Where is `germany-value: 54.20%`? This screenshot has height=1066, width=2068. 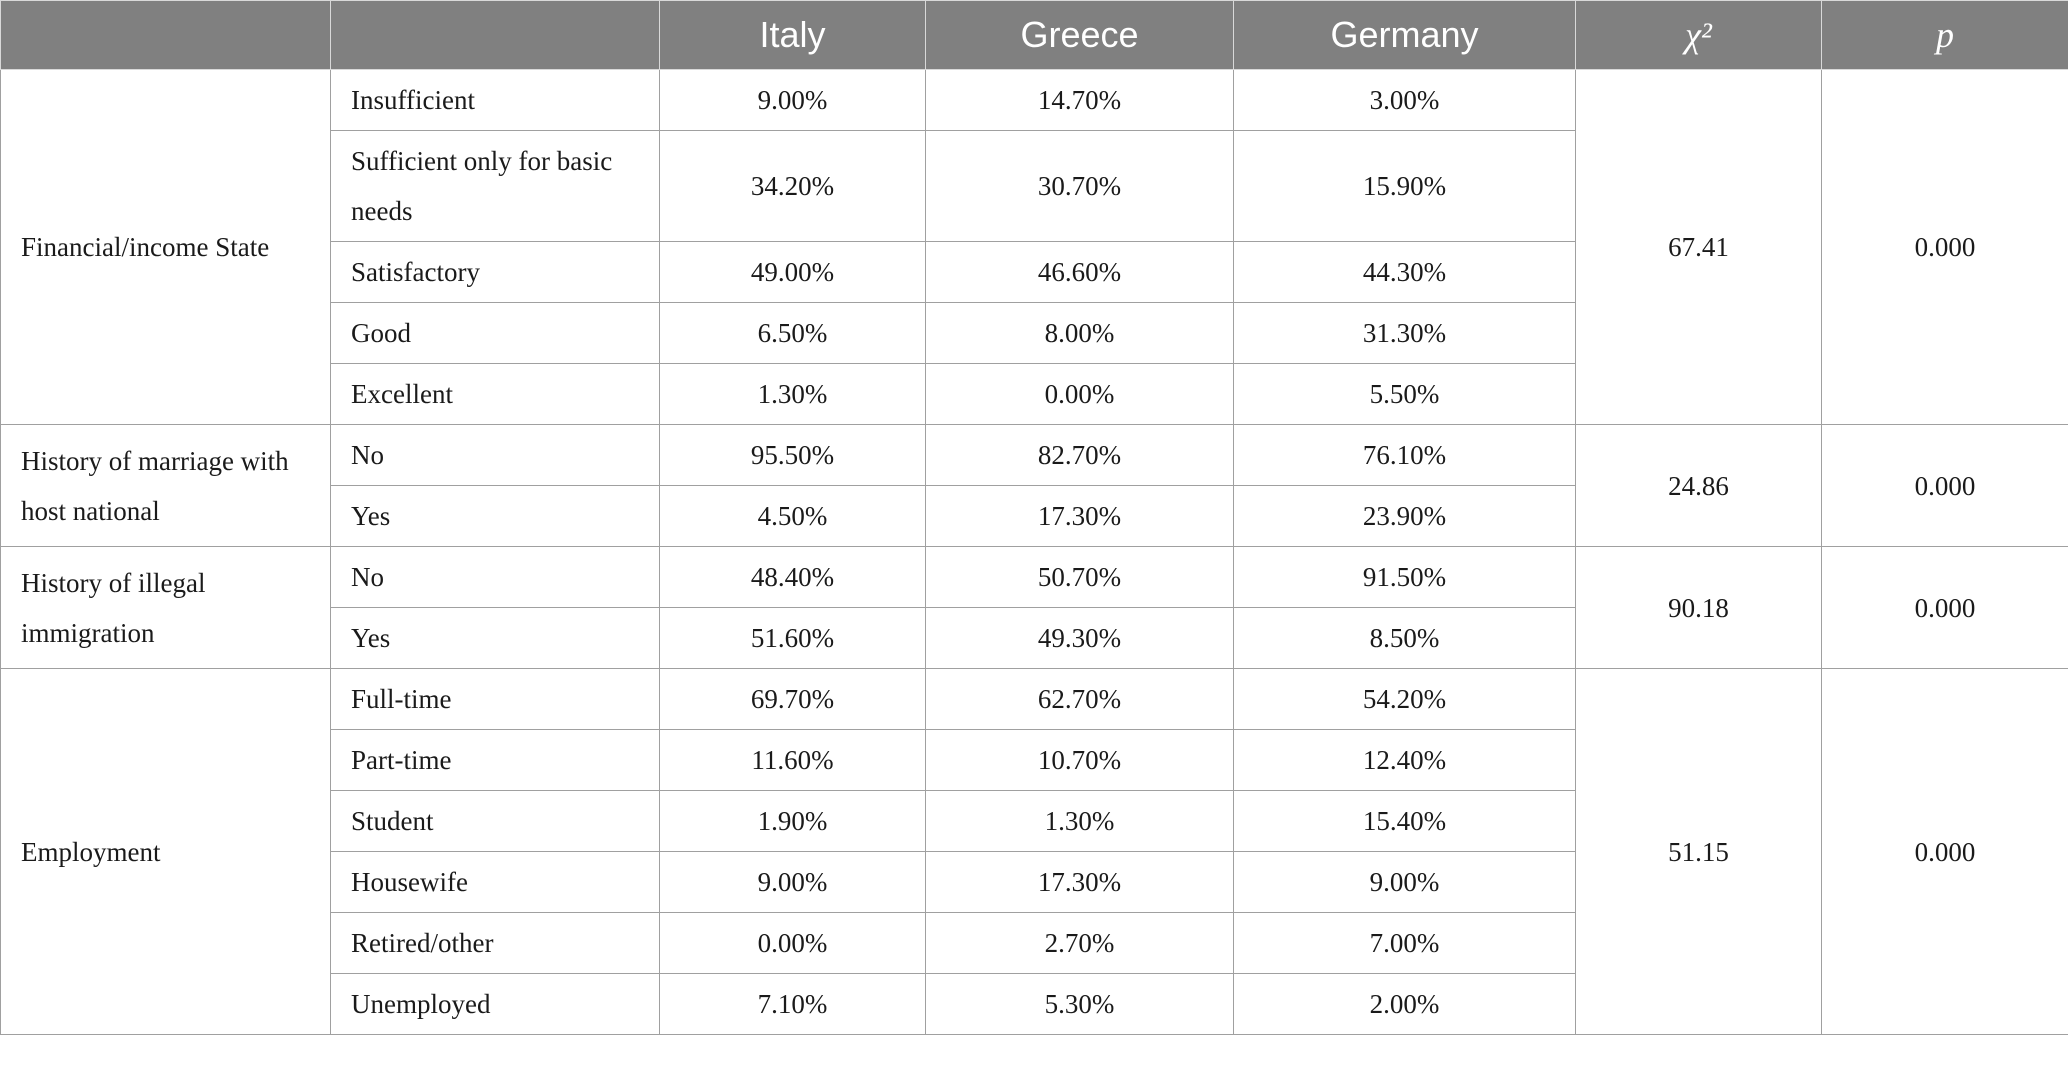 germany-value: 54.20% is located at coordinates (1404, 699).